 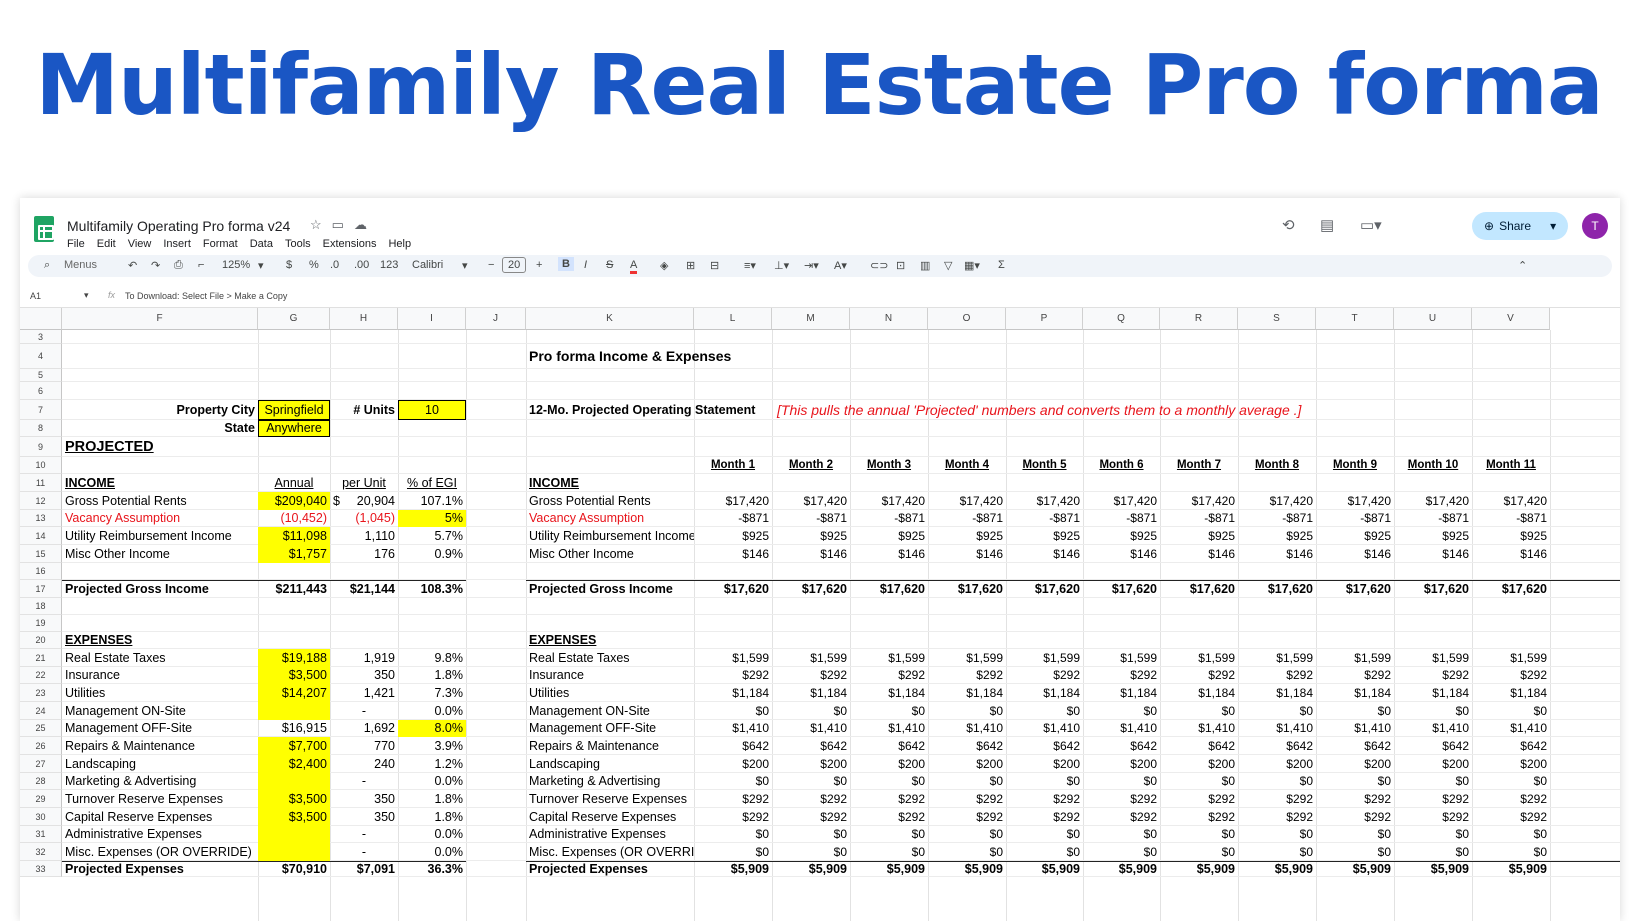 What do you see at coordinates (294, 658) in the screenshot?
I see `expense-annual: $19,188` at bounding box center [294, 658].